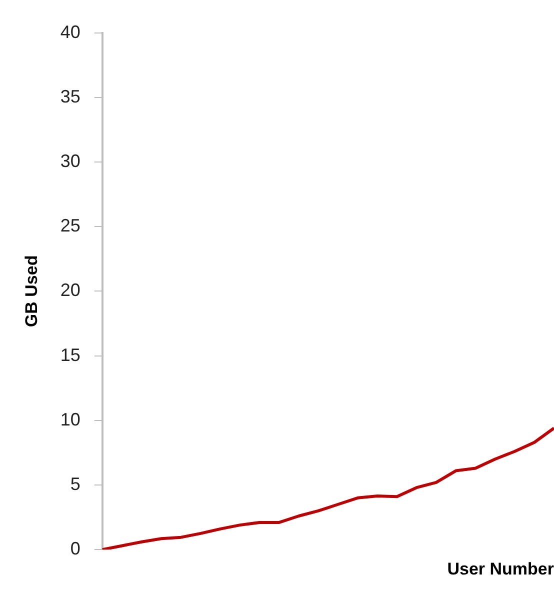 This screenshot has width=554, height=594. Describe the element at coordinates (70, 160) in the screenshot. I see `y-tick-label: 30` at that location.